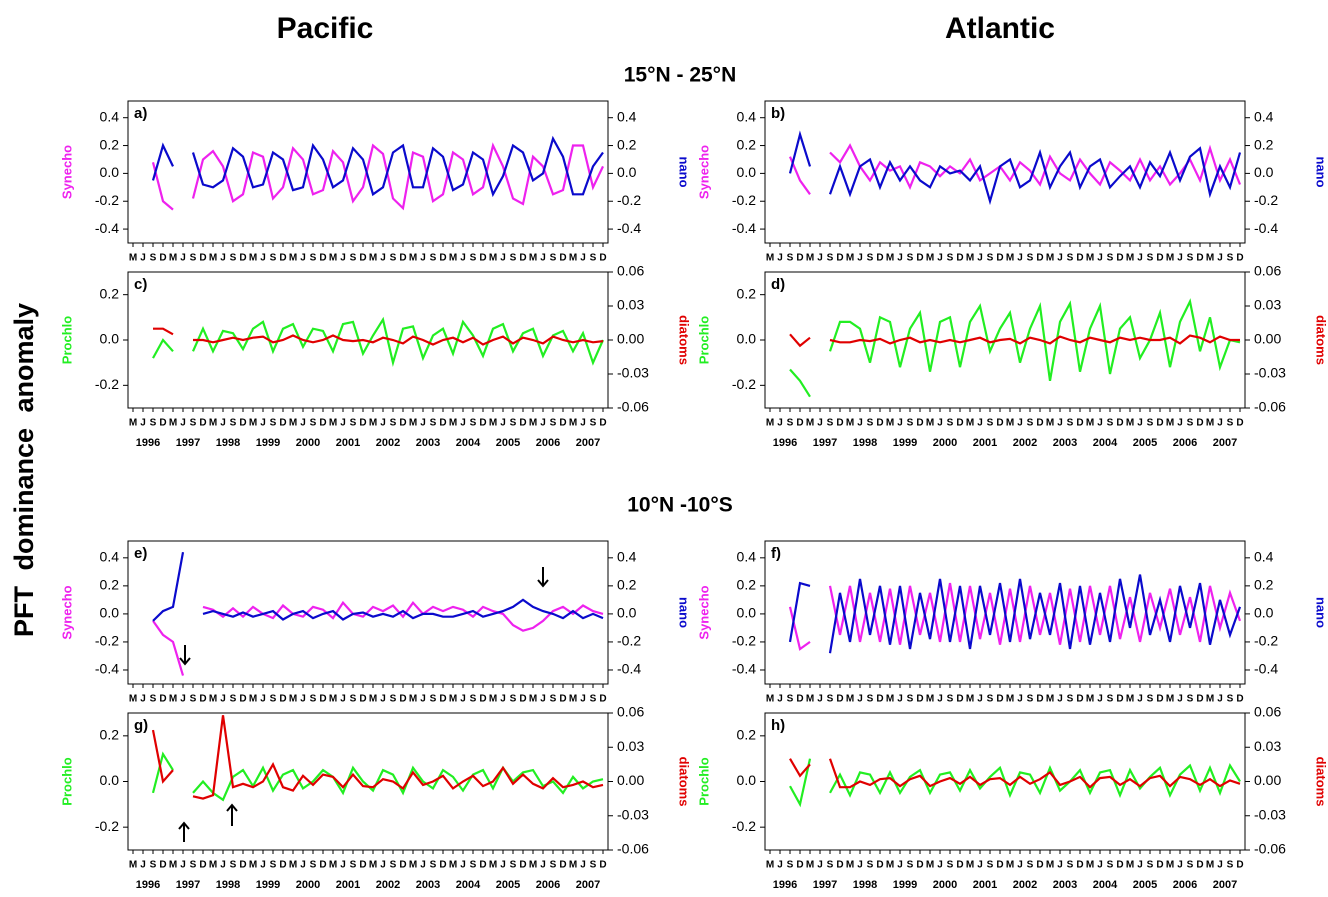 The width and height of the screenshot is (1328, 897). What do you see at coordinates (1105, 443) in the screenshot?
I see `year-label: 2004` at bounding box center [1105, 443].